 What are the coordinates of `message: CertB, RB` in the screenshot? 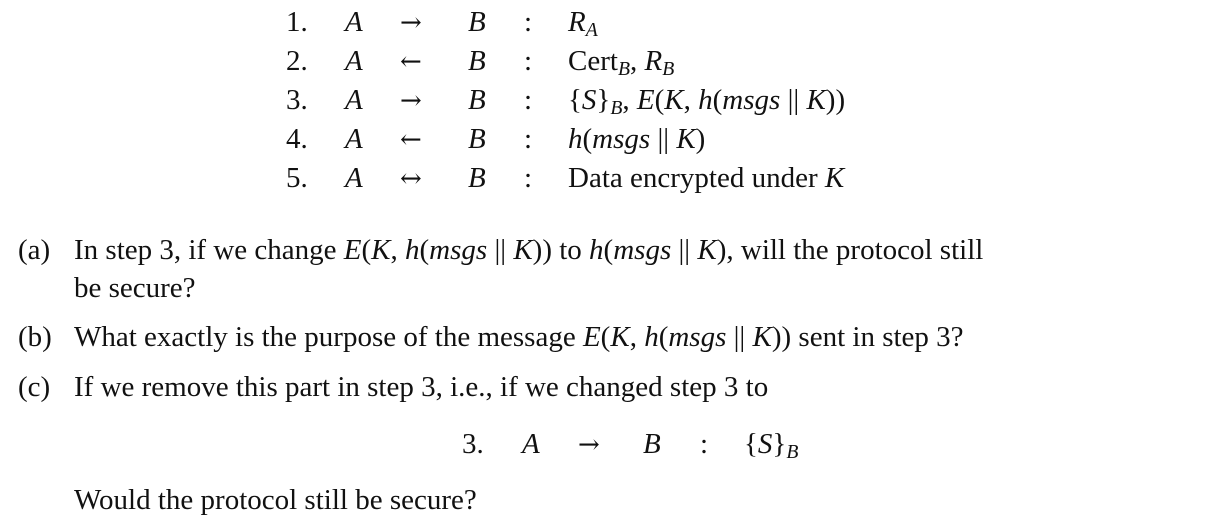 It's located at (621, 62).